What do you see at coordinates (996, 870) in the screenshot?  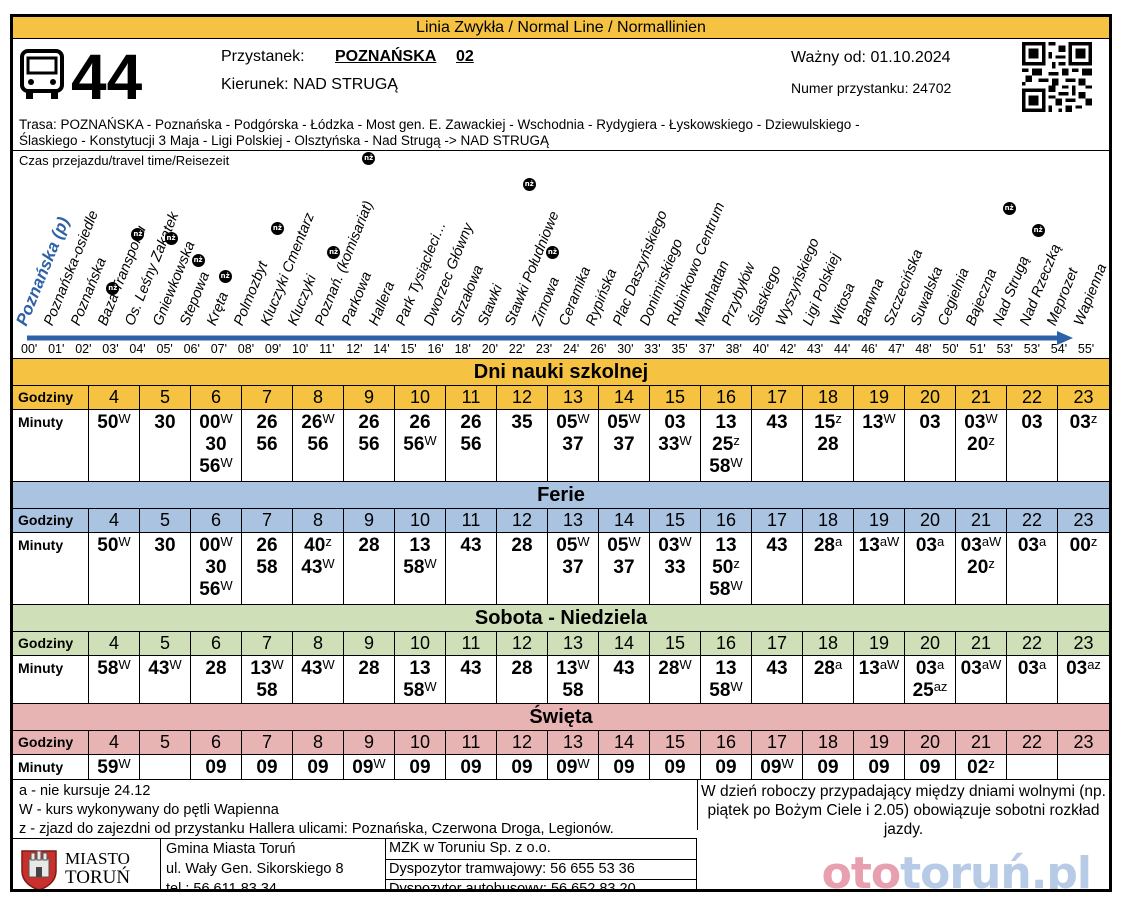 I see `brand-part-2: toruń.pl` at bounding box center [996, 870].